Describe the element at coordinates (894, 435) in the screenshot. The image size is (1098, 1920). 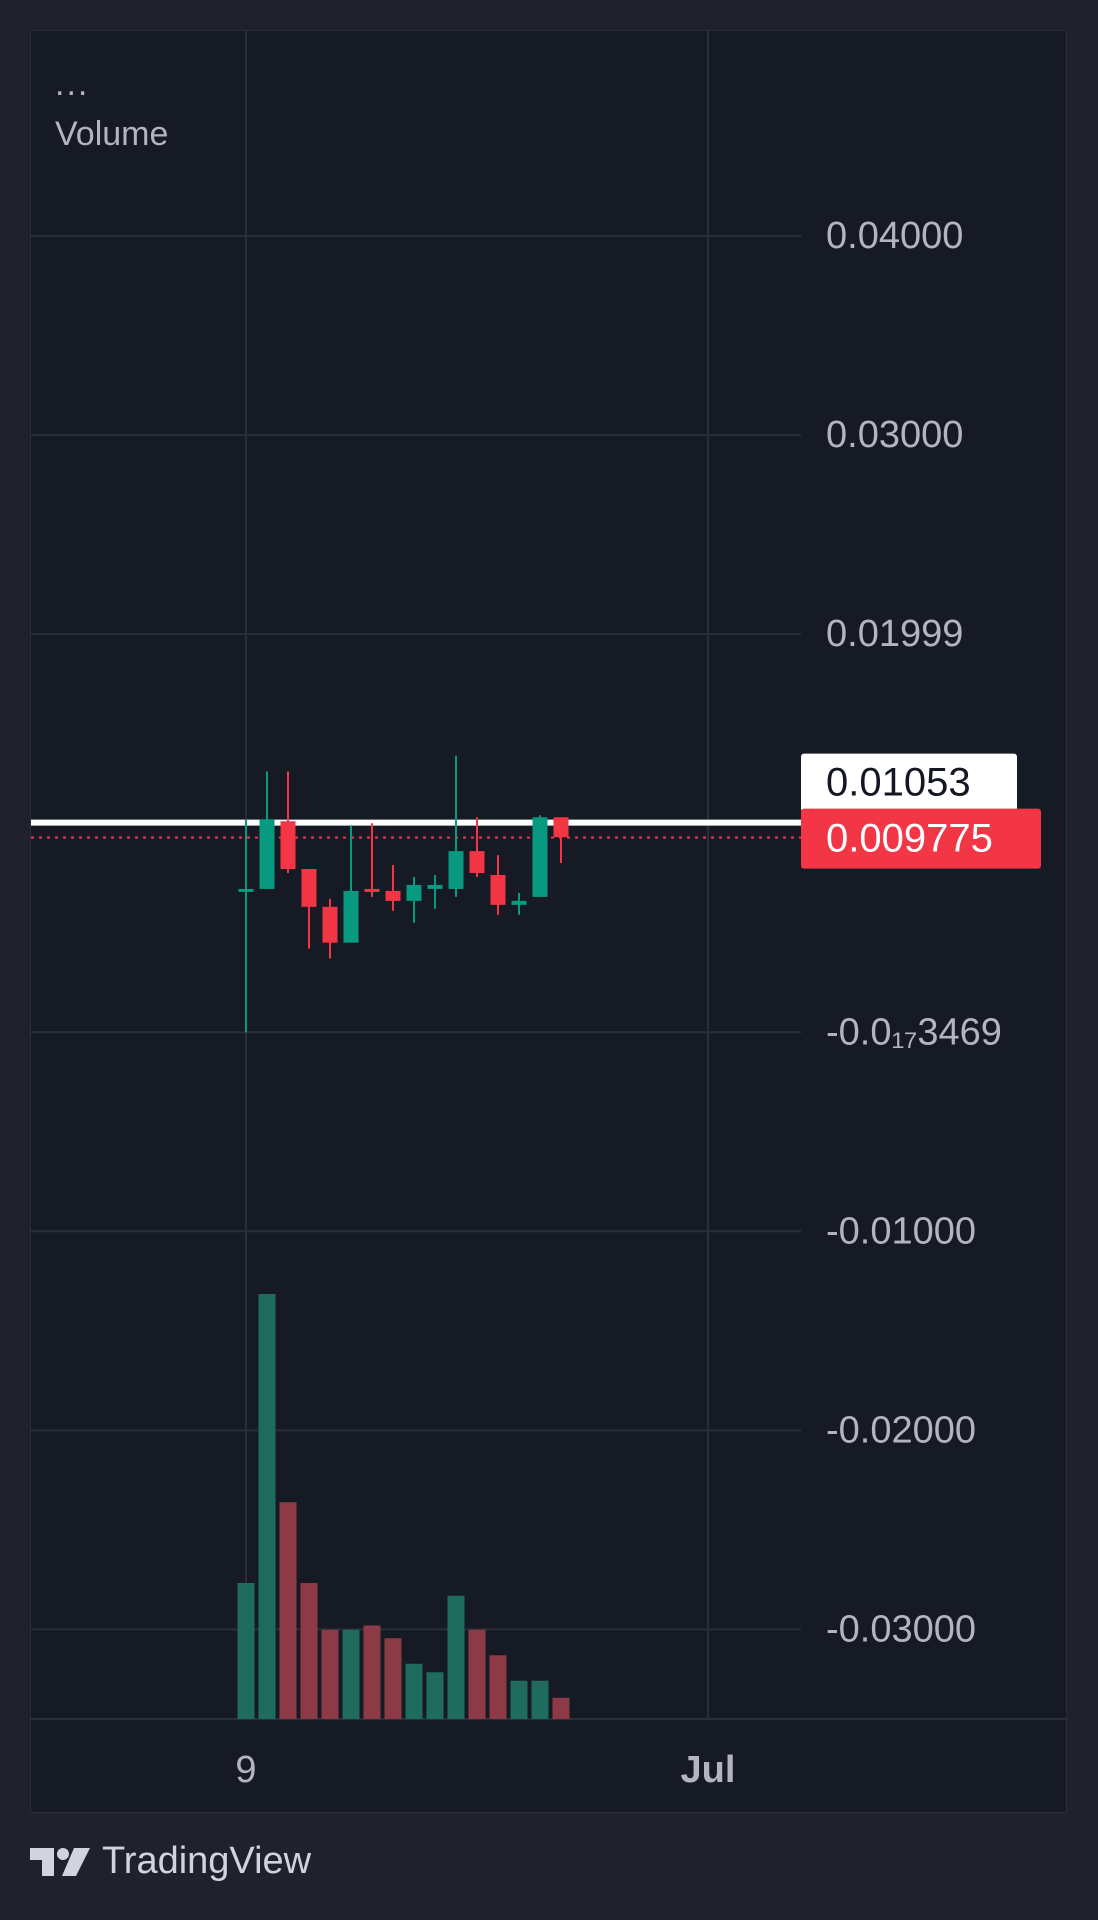
I see `y-tick-label: 0.03000` at that location.